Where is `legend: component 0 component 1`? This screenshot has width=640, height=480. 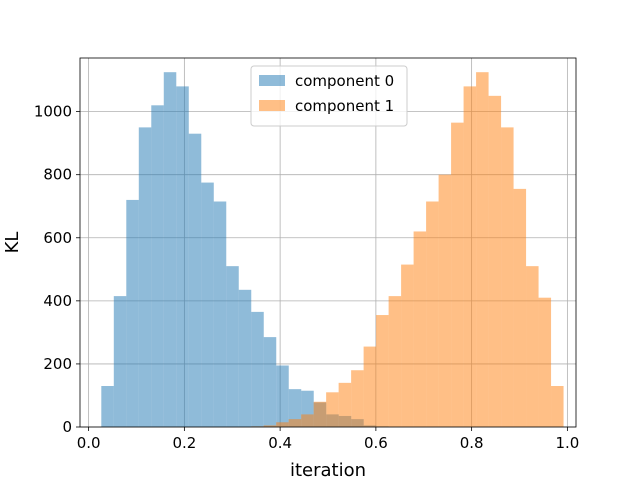 legend: component 0 component 1 is located at coordinates (329, 96).